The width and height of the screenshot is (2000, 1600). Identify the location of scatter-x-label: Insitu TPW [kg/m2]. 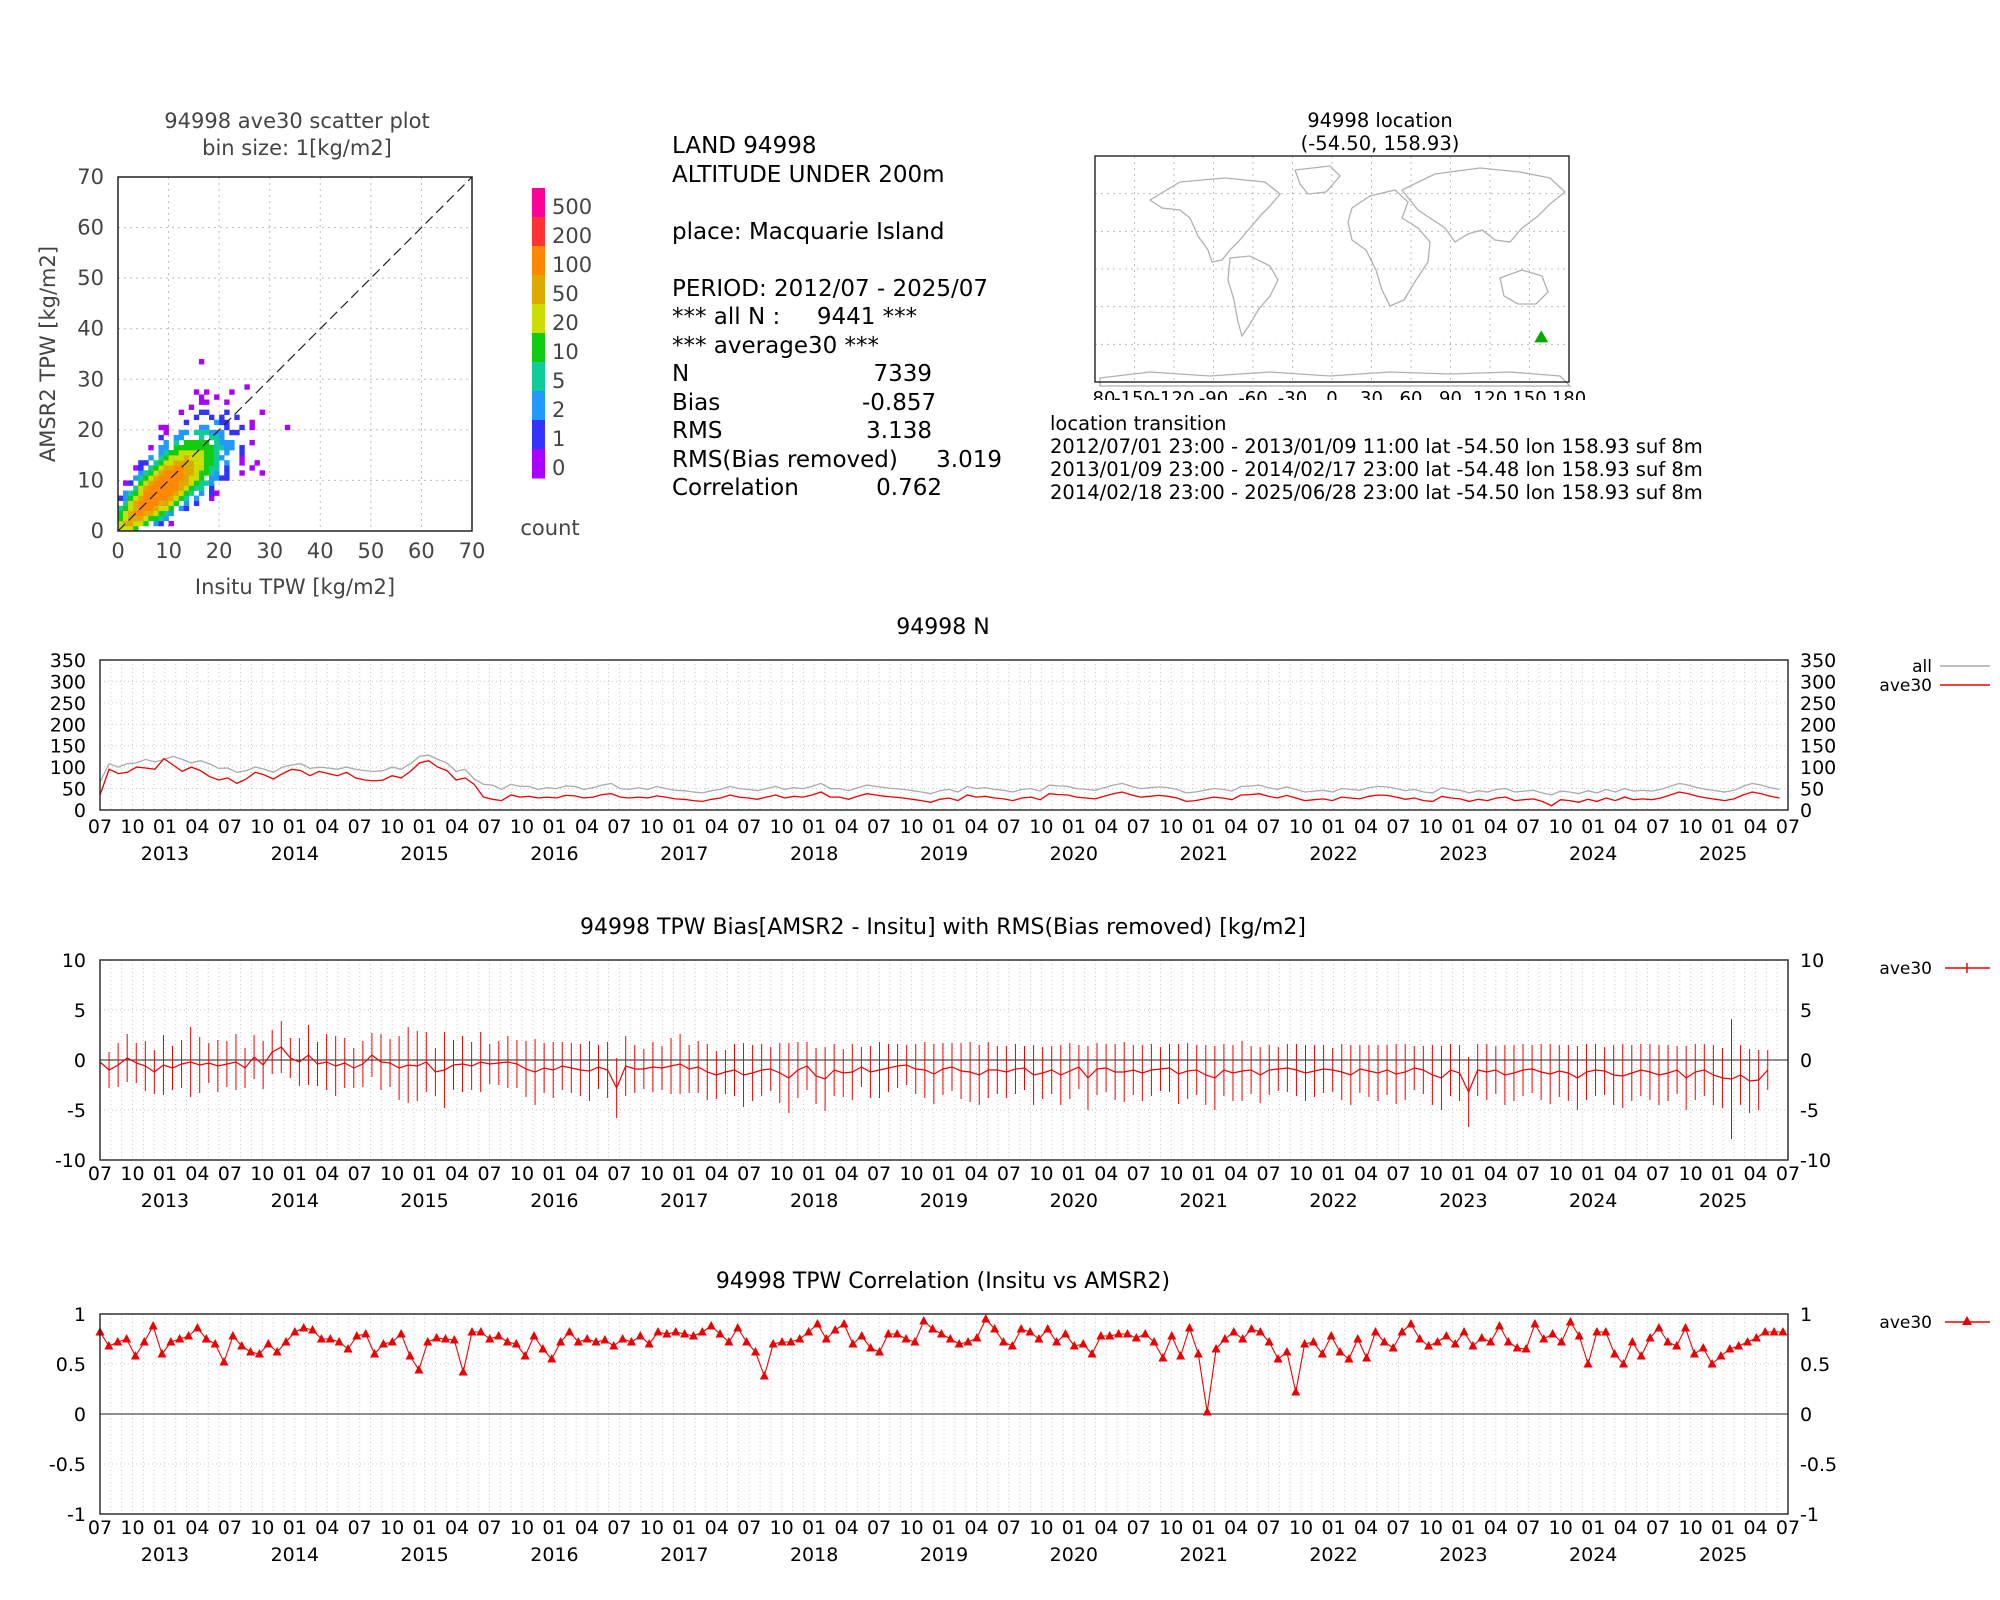
(295, 587).